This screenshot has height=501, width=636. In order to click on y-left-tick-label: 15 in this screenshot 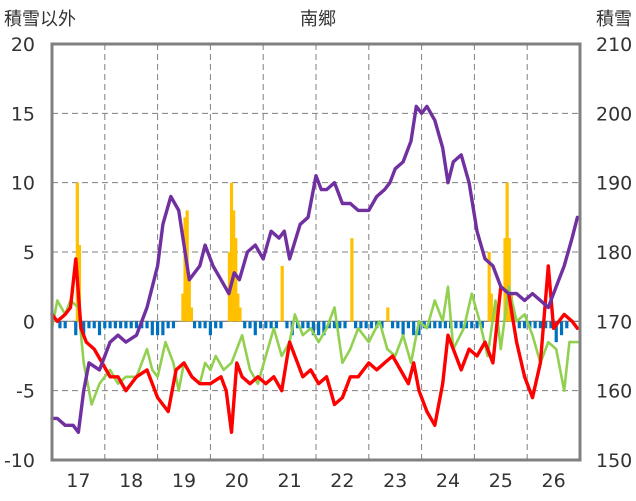, I will do `click(23, 114)`.